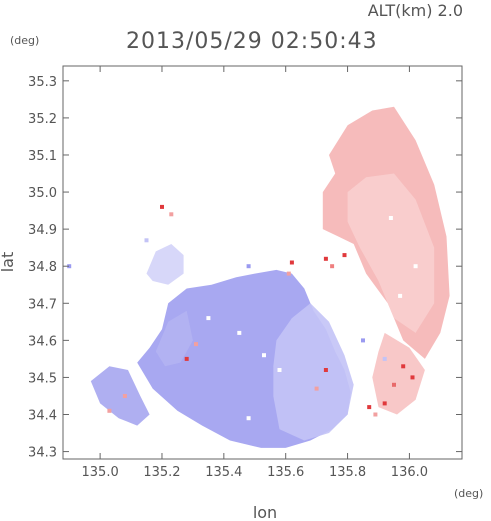  Describe the element at coordinates (391, 253) in the screenshot. I see `velocity-region-receding-north-inner` at that location.